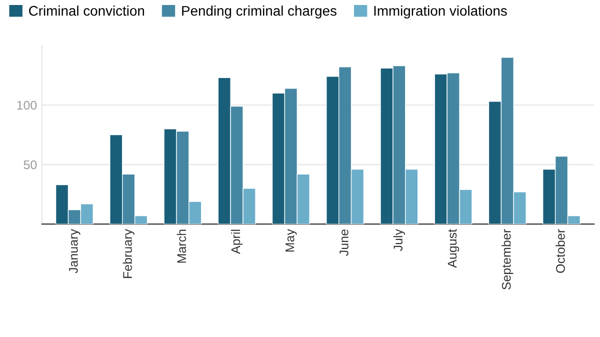 The height and width of the screenshot is (337, 600). Describe the element at coordinates (236, 242) in the screenshot. I see `x-tick-label: April` at that location.